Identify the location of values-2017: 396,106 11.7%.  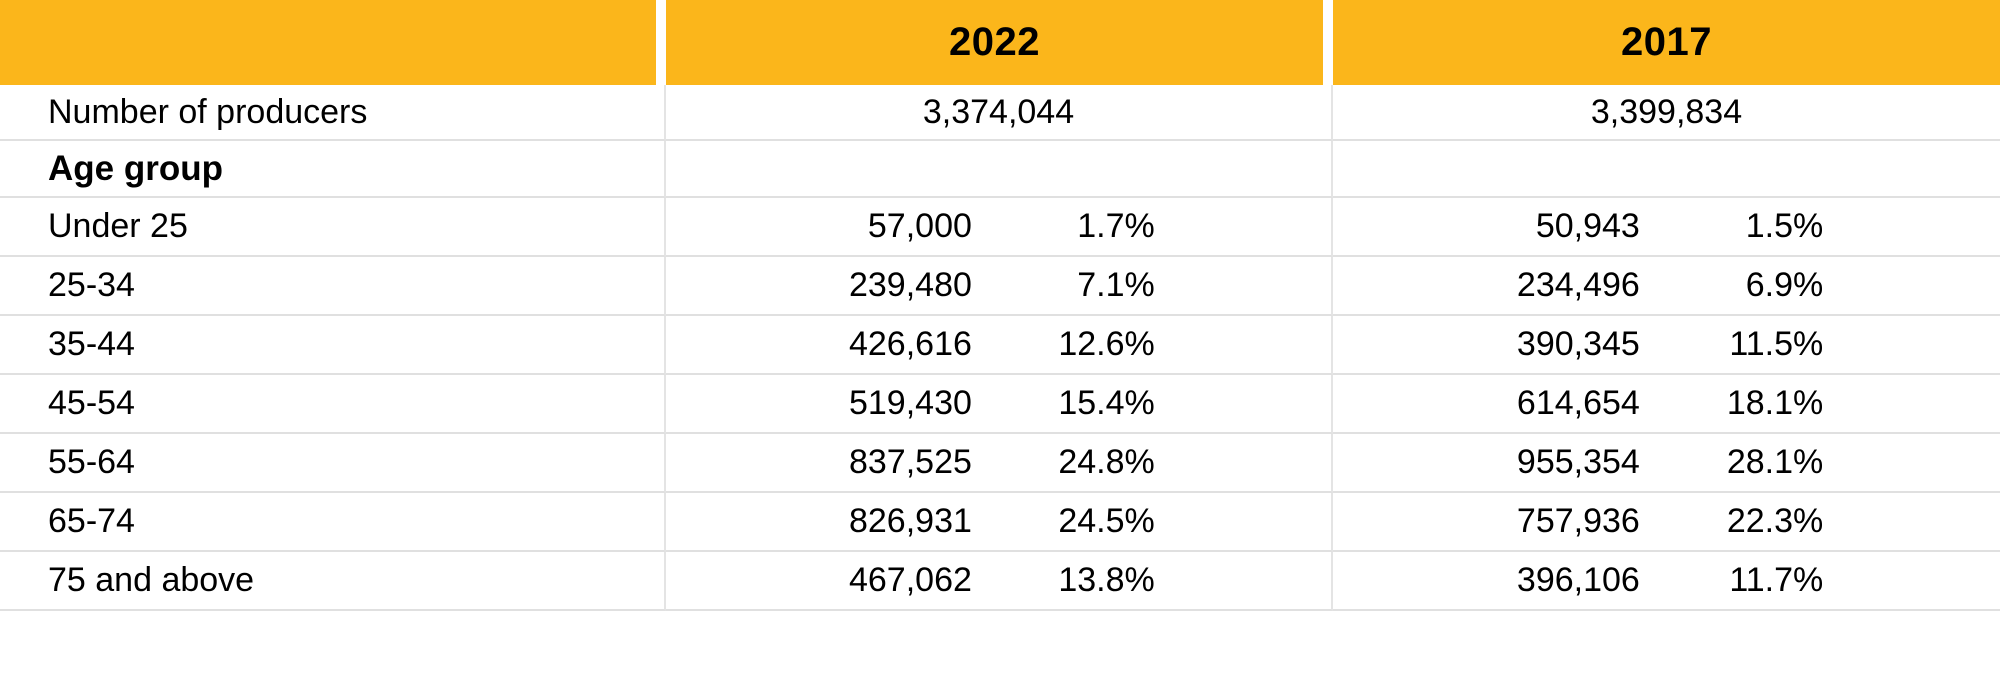
(1666, 581).